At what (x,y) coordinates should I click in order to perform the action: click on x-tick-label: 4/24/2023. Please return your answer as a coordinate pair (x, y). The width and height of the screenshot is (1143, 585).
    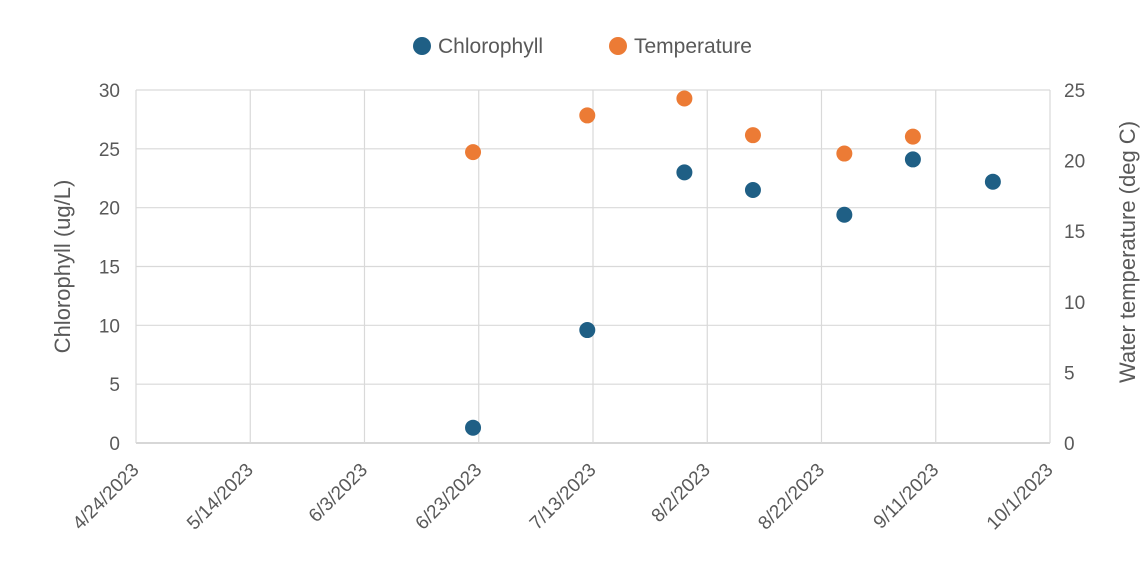
    Looking at the image, I should click on (106, 497).